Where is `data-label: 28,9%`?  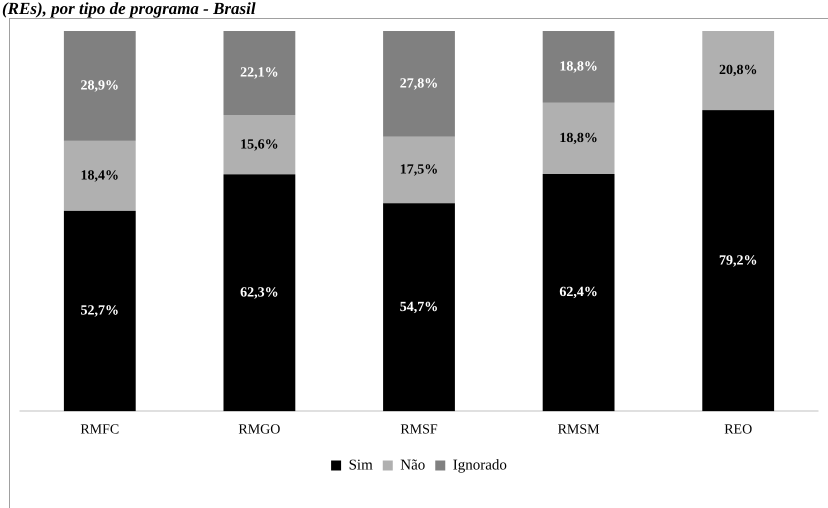 data-label: 28,9% is located at coordinates (100, 86).